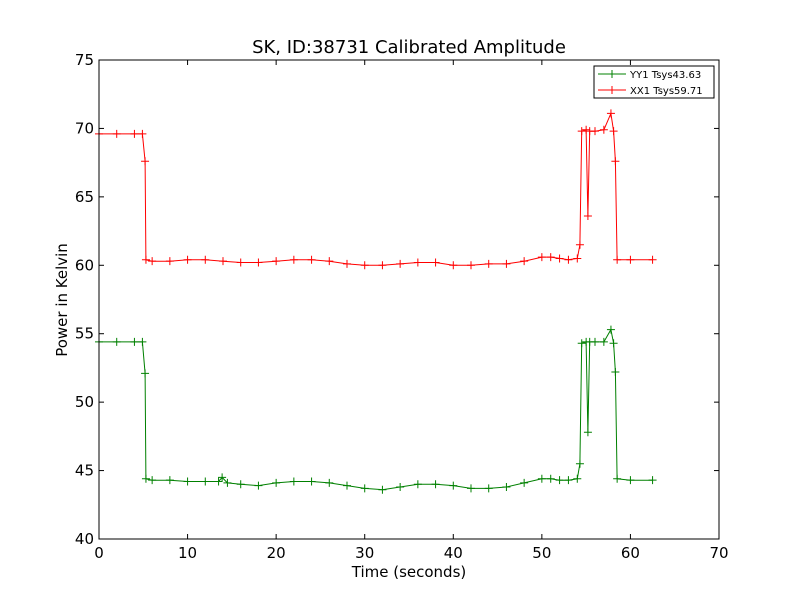 This screenshot has width=800, height=600. What do you see at coordinates (84, 265) in the screenshot?
I see `y-tick-label: 60` at bounding box center [84, 265].